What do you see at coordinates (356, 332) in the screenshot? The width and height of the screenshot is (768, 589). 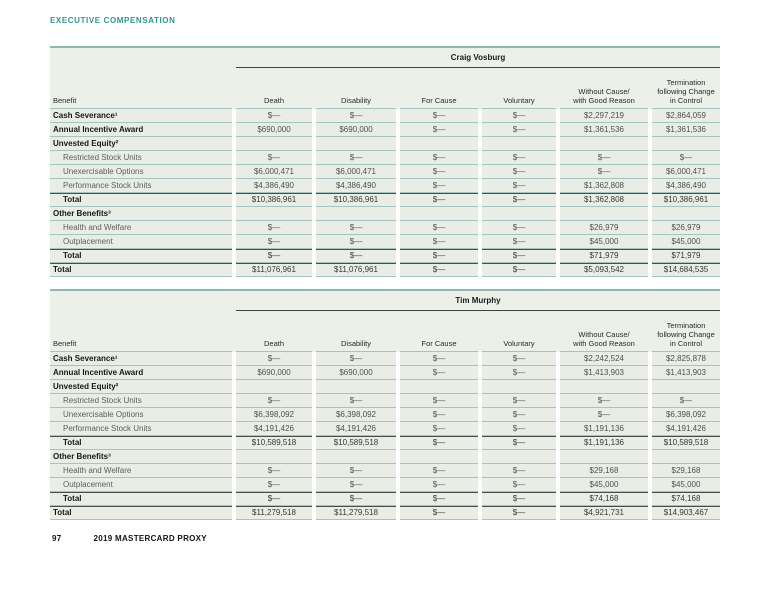 I see `column-header-disability: Disability` at bounding box center [356, 332].